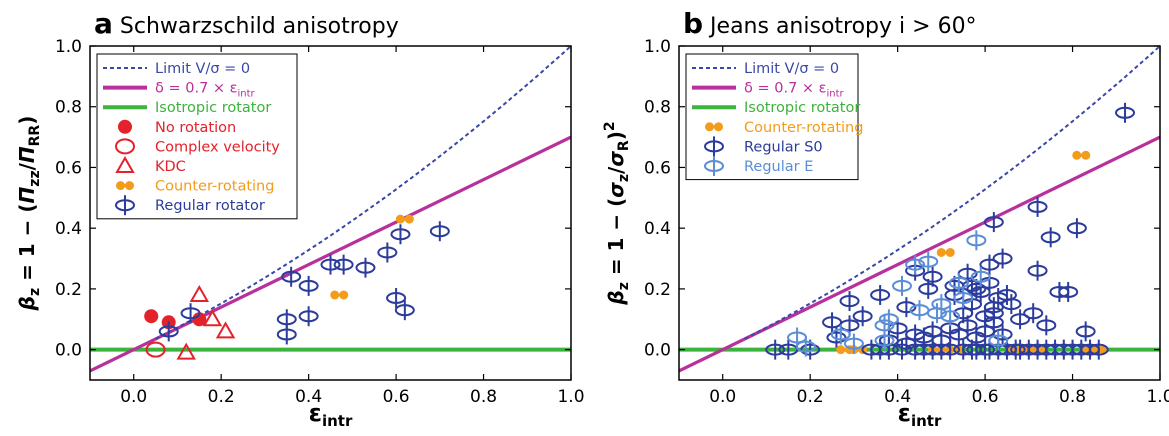  I want to click on panel-title: b Jeans anisotropy i > 60°, so click(830, 23).